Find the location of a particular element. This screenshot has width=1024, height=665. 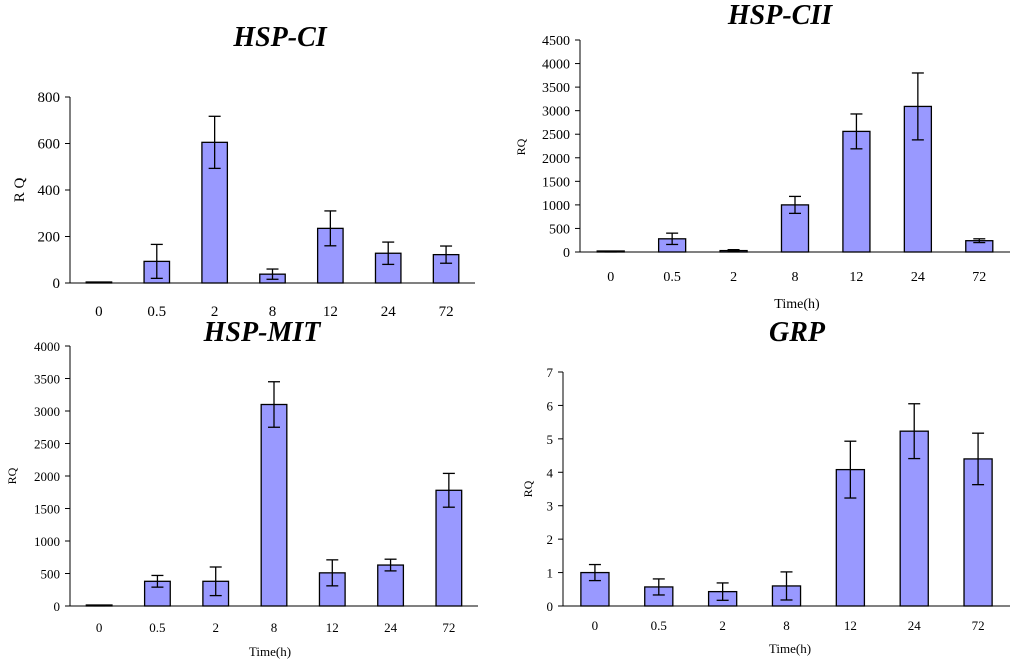

chart-title: GRP is located at coordinates (797, 332).